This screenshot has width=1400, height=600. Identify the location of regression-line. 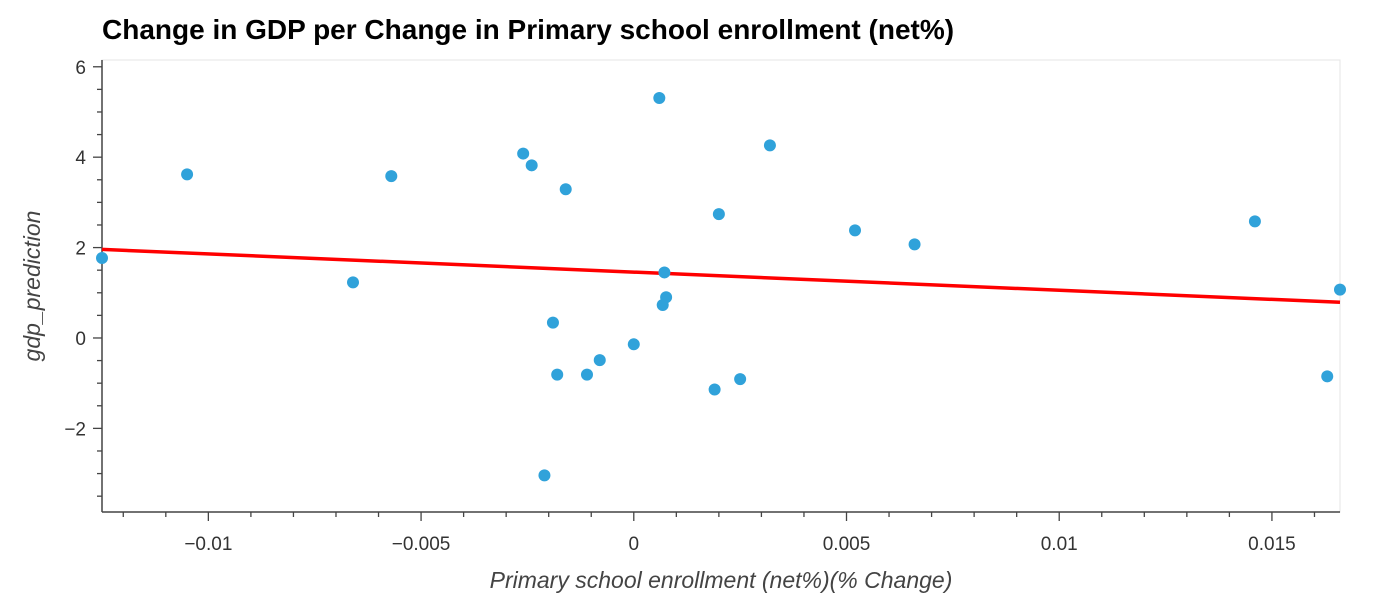
(721, 276).